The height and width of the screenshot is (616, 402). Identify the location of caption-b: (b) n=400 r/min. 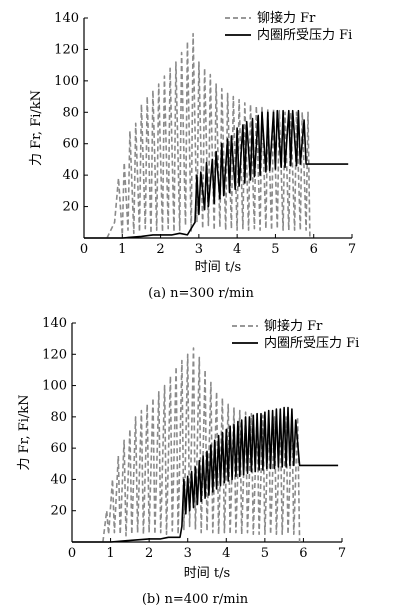
(195, 599).